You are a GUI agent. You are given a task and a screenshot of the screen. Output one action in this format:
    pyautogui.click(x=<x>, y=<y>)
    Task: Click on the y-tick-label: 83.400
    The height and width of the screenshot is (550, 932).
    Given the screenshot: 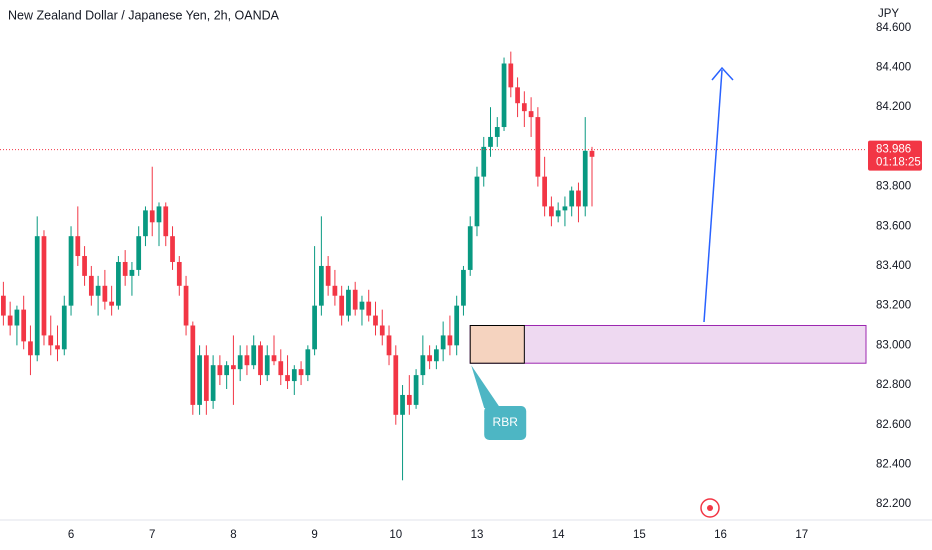 What is the action you would take?
    pyautogui.click(x=893, y=266)
    